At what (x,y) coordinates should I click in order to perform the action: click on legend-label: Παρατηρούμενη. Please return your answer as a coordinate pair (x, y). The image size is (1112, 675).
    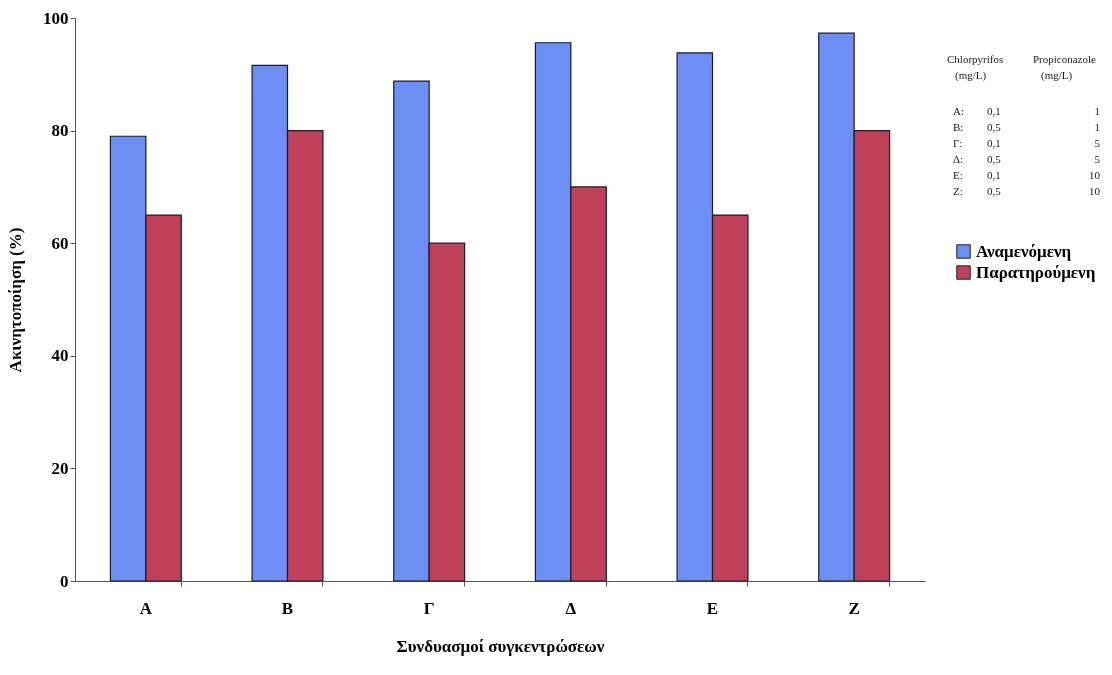
    Looking at the image, I should click on (1036, 272).